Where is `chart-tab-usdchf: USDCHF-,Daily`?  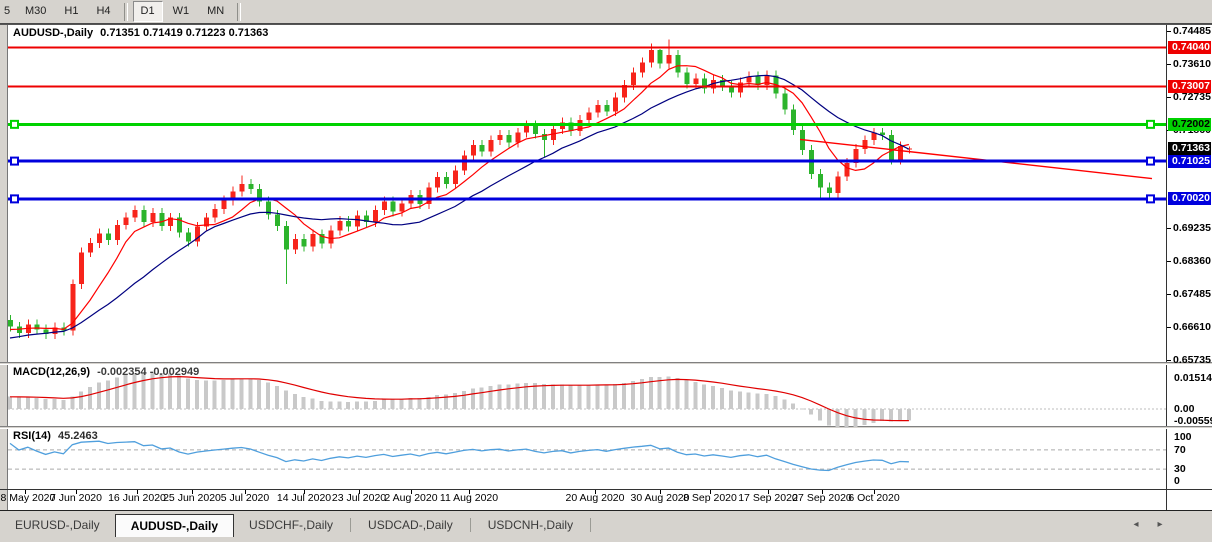
chart-tab-usdchf: USDCHF-,Daily is located at coordinates (291, 525).